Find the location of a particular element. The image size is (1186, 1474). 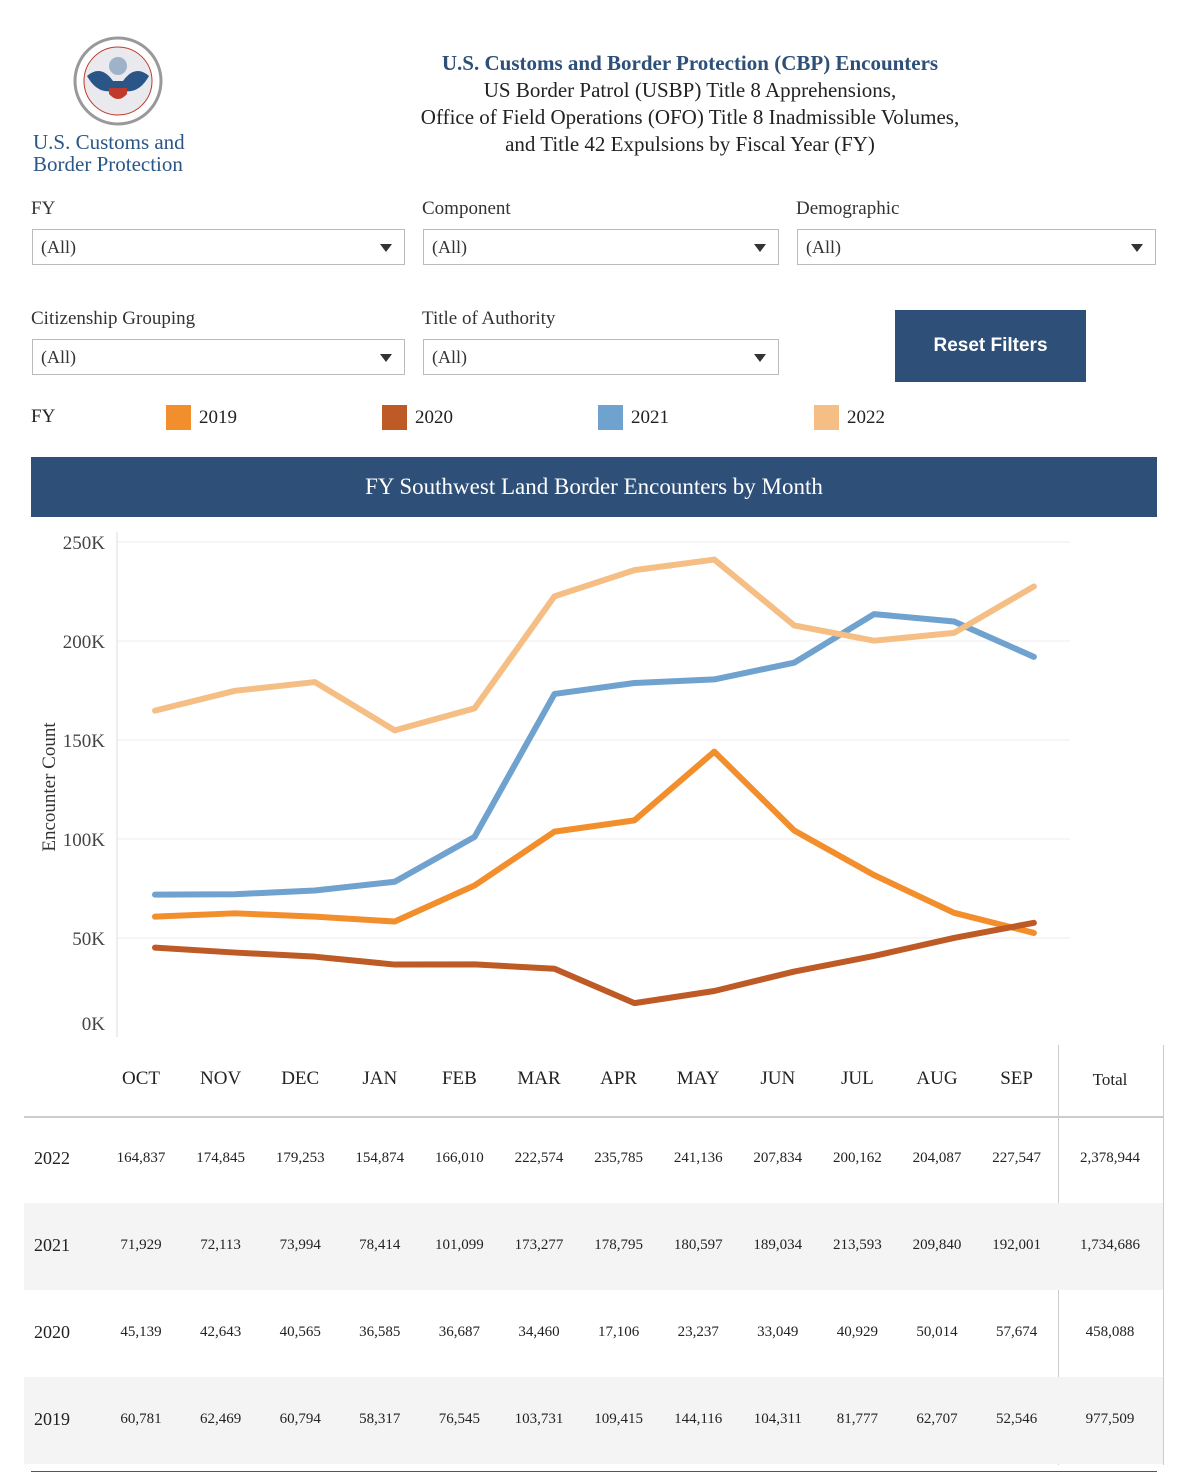

y-tick-label: 200K is located at coordinates (84, 642).